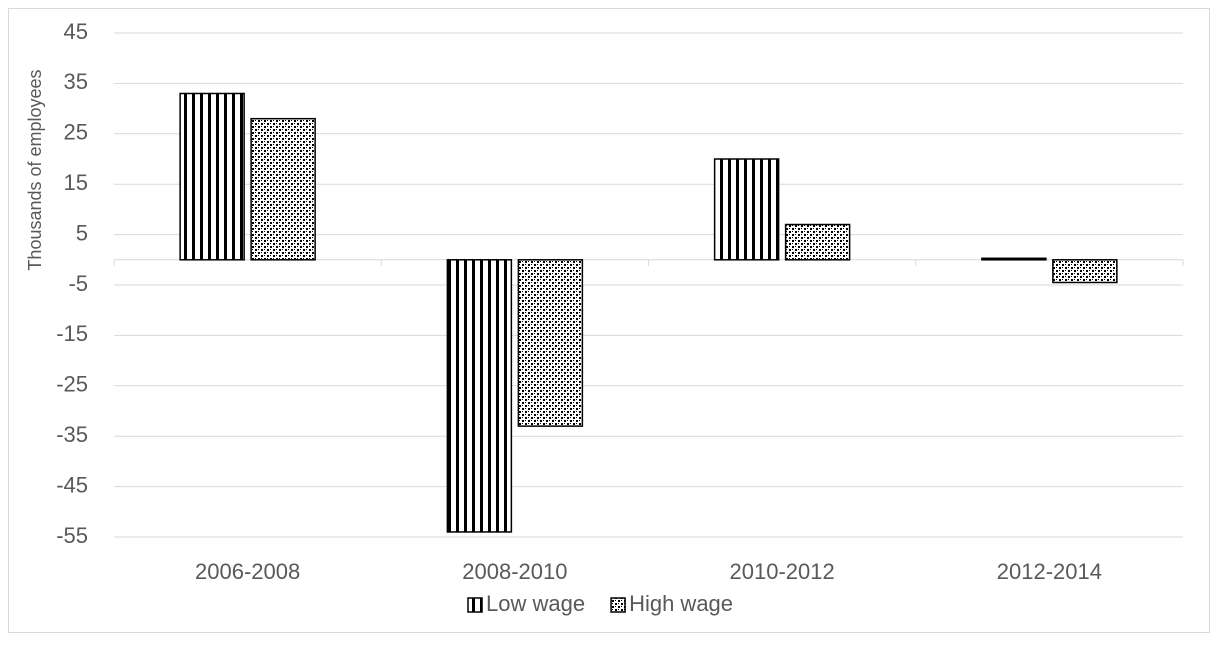 The image size is (1218, 646). I want to click on y-tick-label: 15, so click(76, 182).